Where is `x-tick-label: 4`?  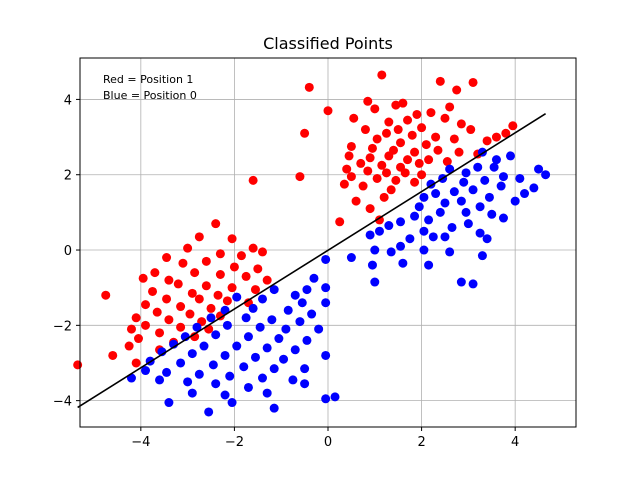
x-tick-label: 4 is located at coordinates (515, 442).